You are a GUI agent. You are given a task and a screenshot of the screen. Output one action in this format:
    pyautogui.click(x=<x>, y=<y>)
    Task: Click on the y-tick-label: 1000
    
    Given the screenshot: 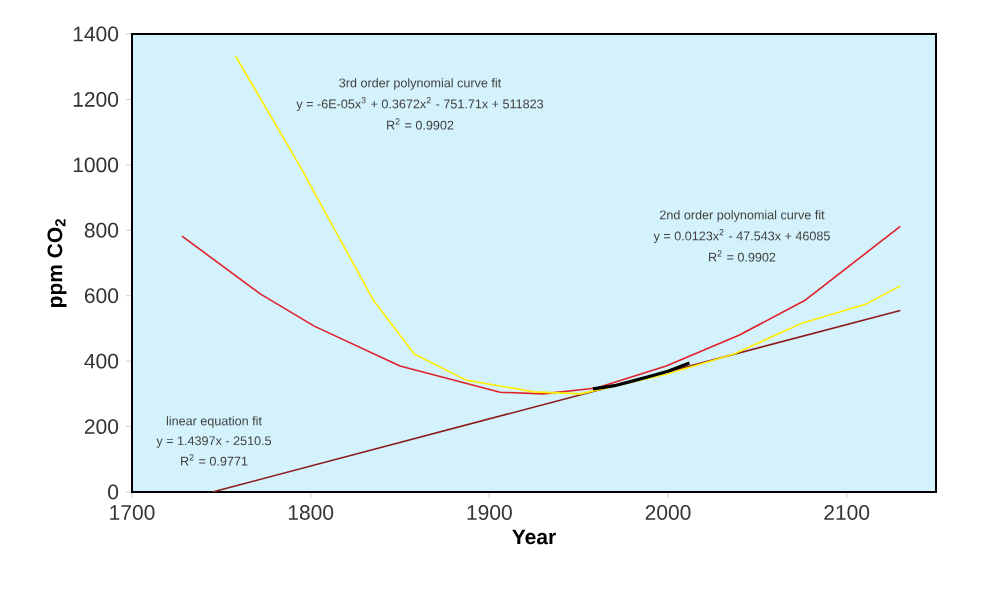 What is the action you would take?
    pyautogui.click(x=96, y=165)
    